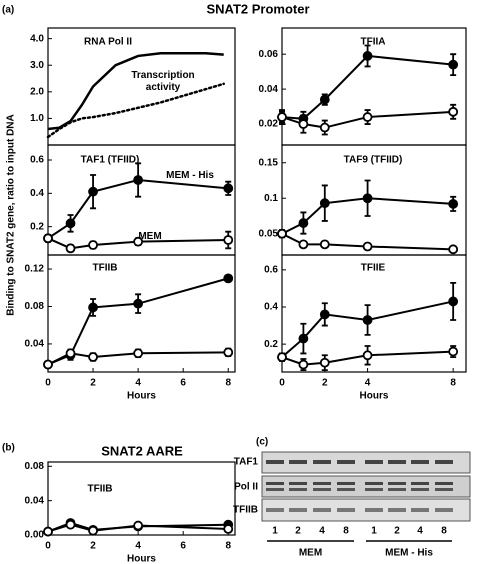  What do you see at coordinates (373, 42) in the screenshot?
I see `chart-title: TFIIA` at bounding box center [373, 42].